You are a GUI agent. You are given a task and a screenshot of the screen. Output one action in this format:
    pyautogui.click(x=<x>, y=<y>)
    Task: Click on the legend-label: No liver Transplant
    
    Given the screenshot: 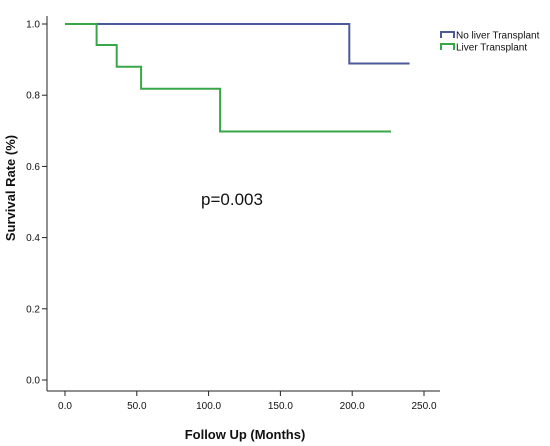 What is the action you would take?
    pyautogui.click(x=498, y=36)
    